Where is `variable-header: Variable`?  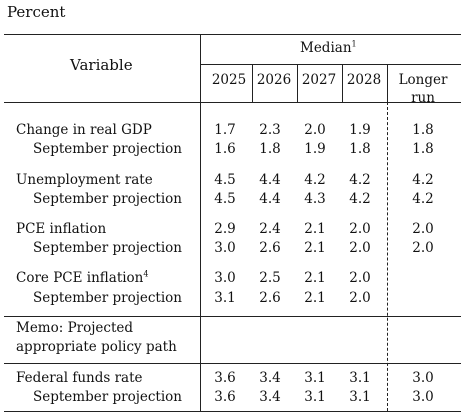
variable-header: Variable is located at coordinates (101, 65).